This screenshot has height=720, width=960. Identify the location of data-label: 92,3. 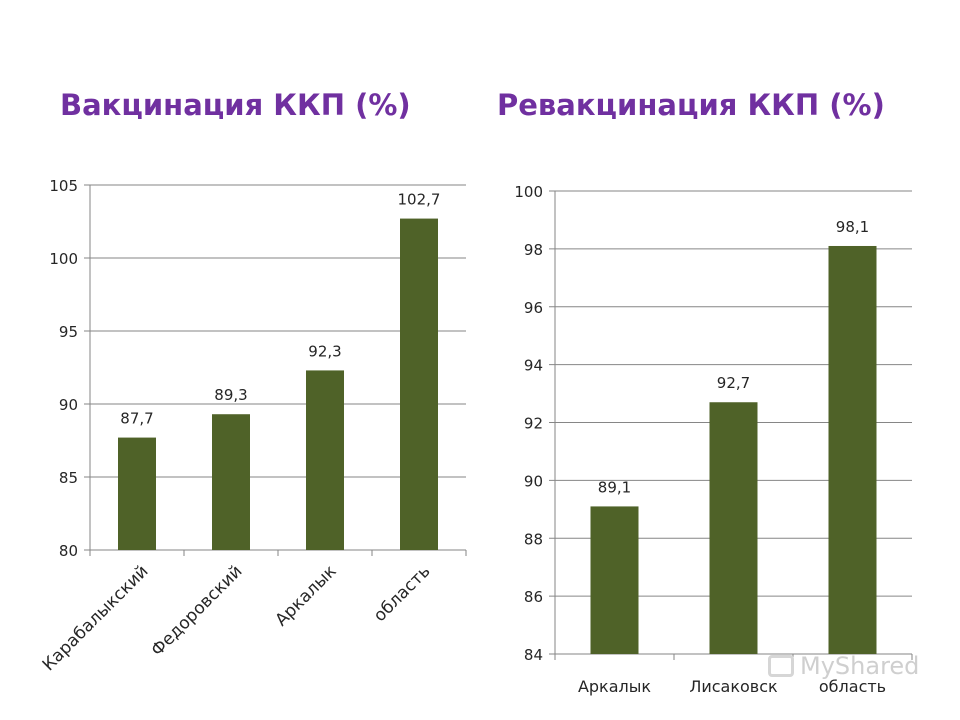
(324, 351).